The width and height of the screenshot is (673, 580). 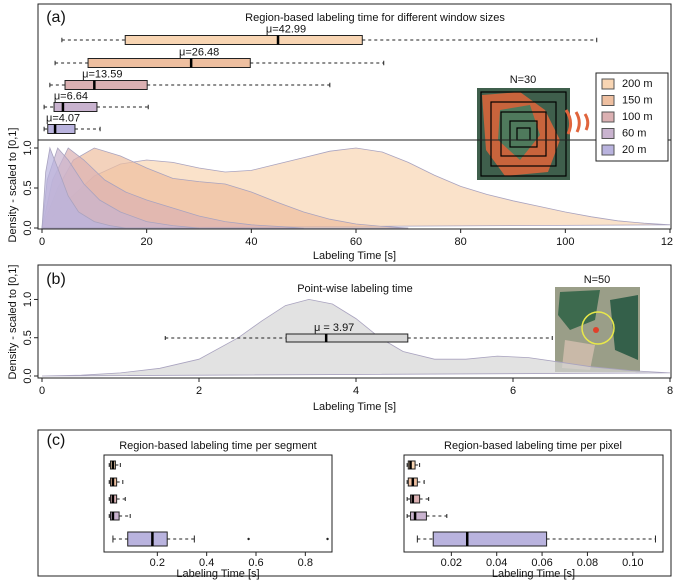 What do you see at coordinates (157, 563) in the screenshot?
I see `x-tick-label: 0.2` at bounding box center [157, 563].